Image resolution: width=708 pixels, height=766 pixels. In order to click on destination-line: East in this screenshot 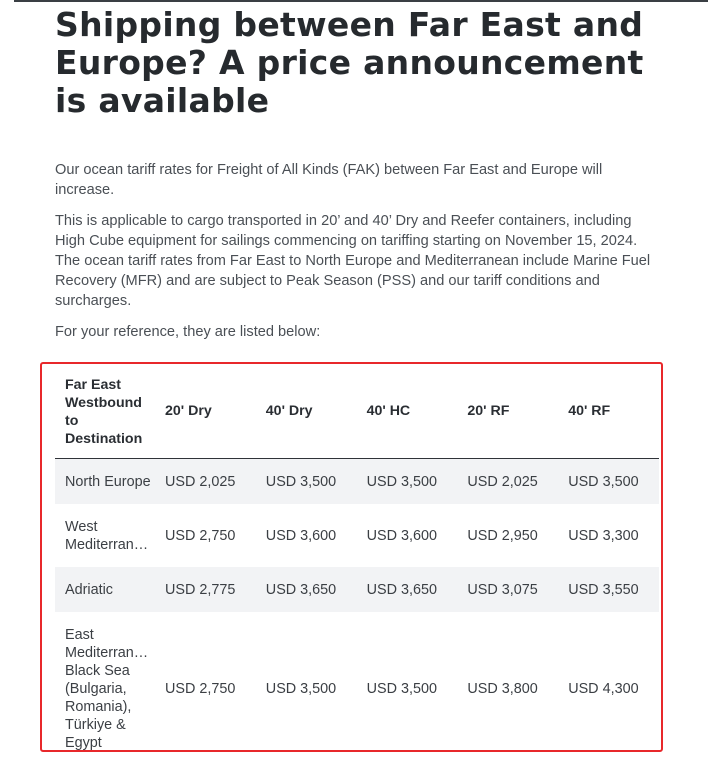, I will do `click(79, 635)`.